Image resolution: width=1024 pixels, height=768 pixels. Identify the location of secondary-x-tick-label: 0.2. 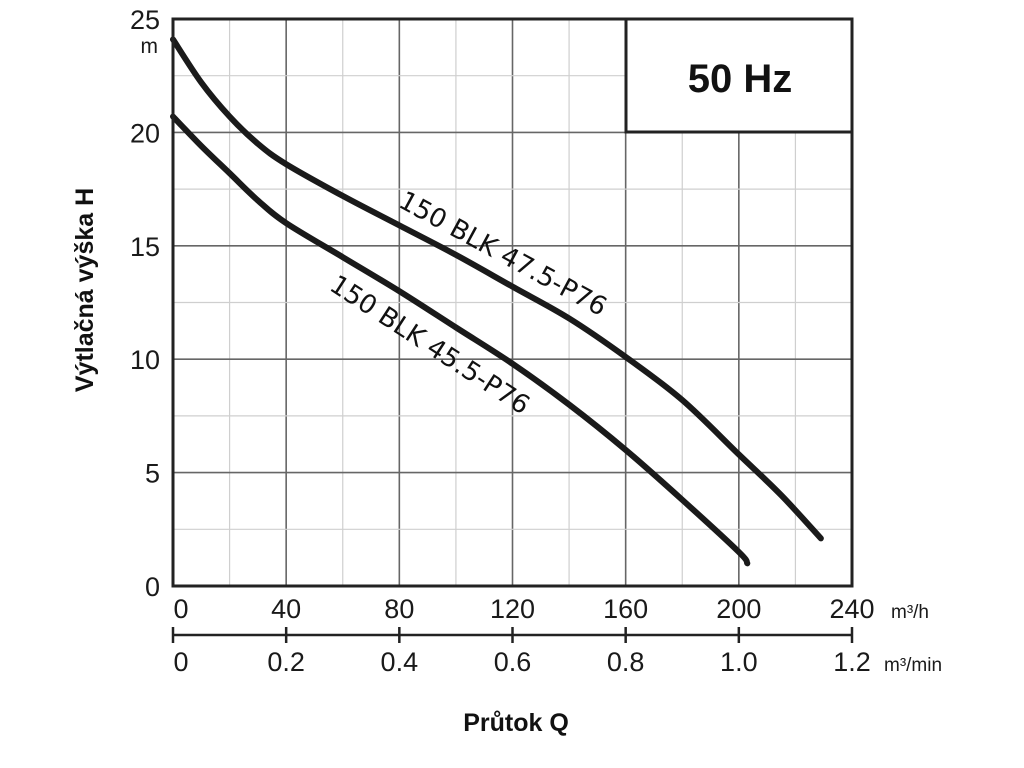
(286, 662).